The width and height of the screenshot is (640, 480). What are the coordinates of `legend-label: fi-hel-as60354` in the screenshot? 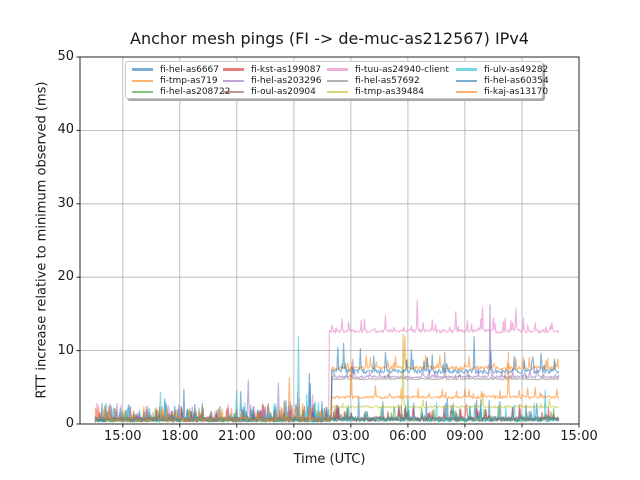 It's located at (516, 80).